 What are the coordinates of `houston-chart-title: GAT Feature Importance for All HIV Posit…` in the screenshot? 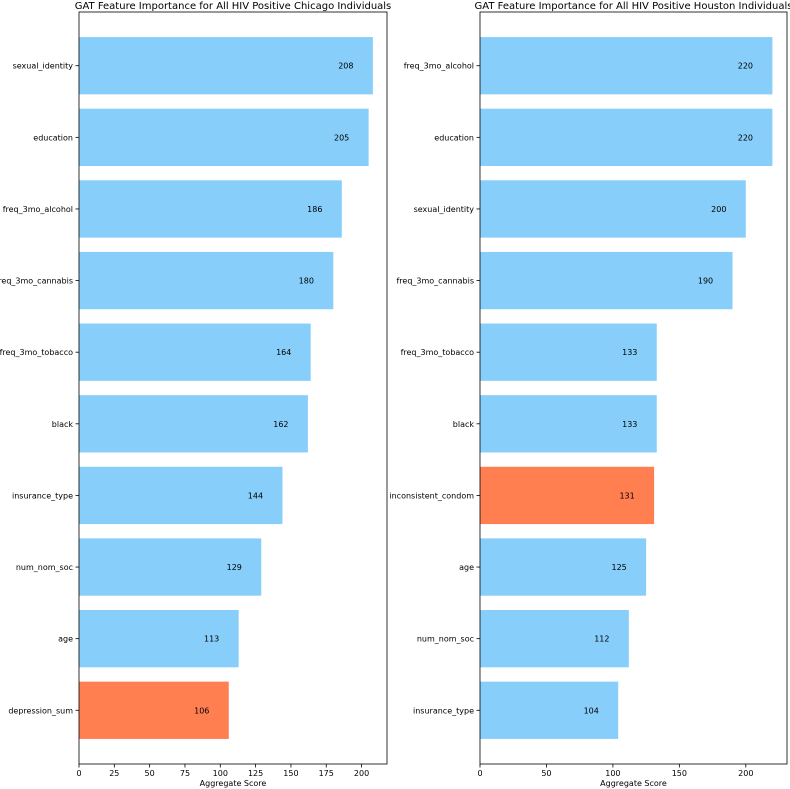 It's located at (632, 6).